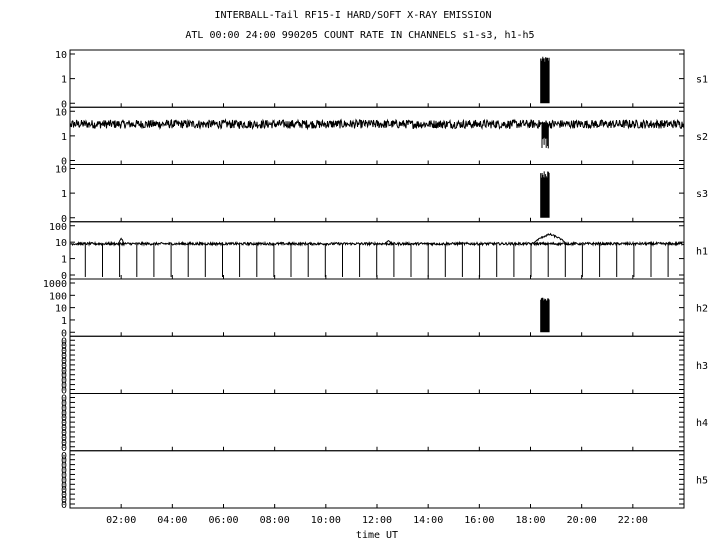  Describe the element at coordinates (377, 78) in the screenshot. I see `panel-frame-s1` at that location.